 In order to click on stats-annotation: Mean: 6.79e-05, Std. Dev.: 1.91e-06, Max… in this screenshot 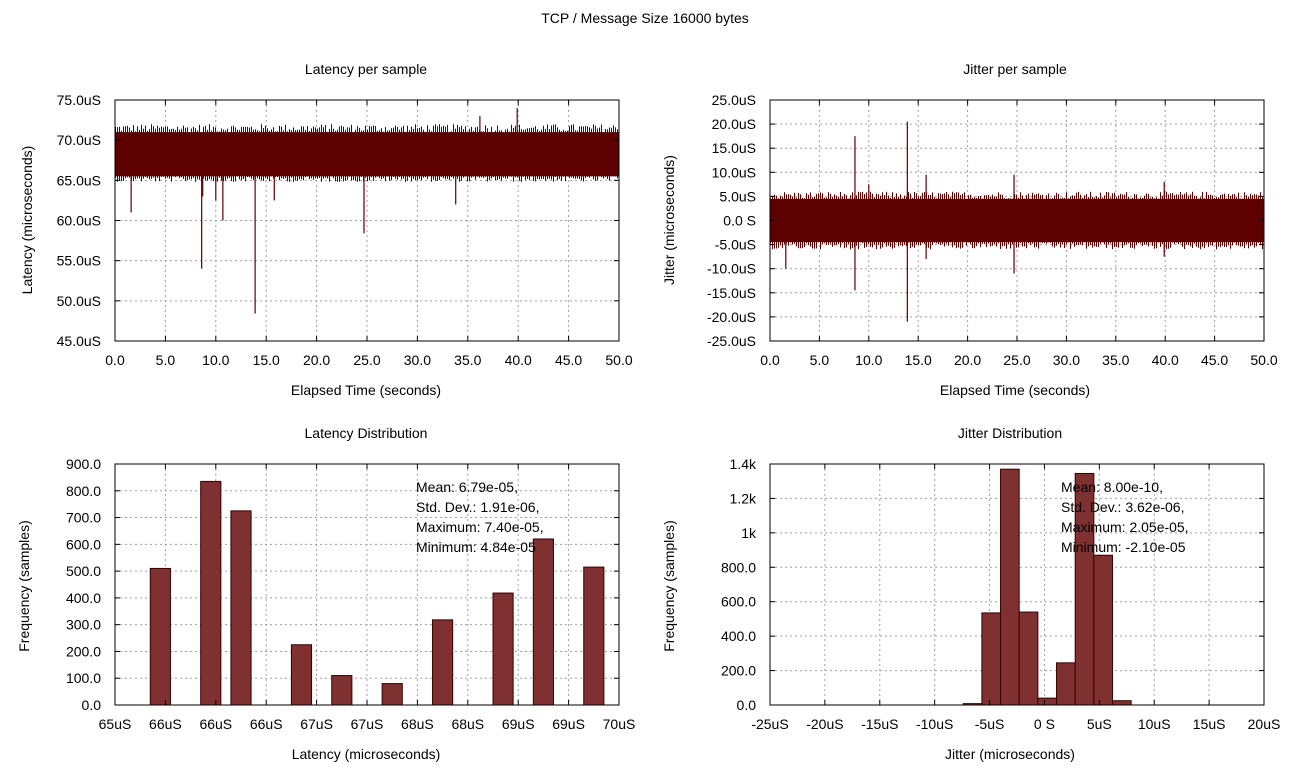, I will do `click(480, 517)`.